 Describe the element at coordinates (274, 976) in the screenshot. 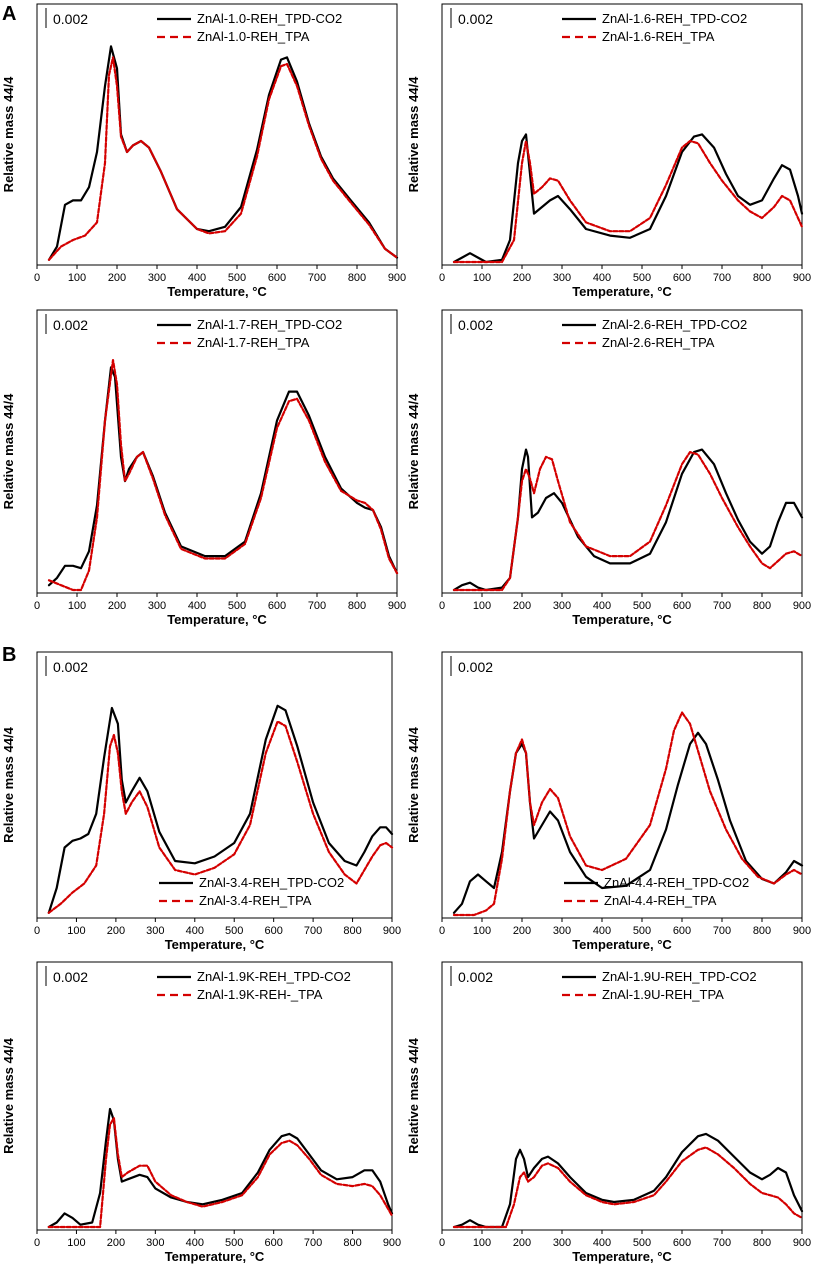

I see `legend-label: ZnAl-1.9K-REH_TPD-CO2` at that location.